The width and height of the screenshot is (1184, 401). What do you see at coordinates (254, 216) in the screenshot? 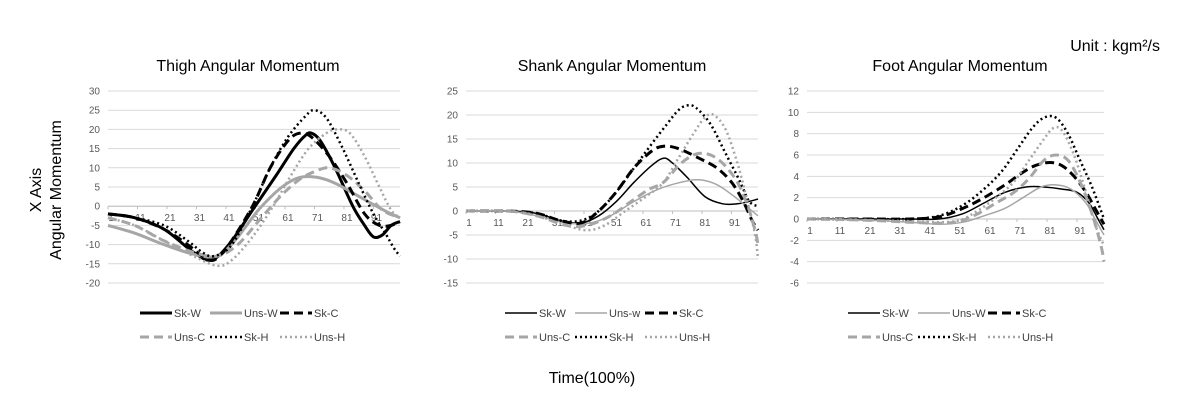
I see `series-line-uns-w` at bounding box center [254, 216].